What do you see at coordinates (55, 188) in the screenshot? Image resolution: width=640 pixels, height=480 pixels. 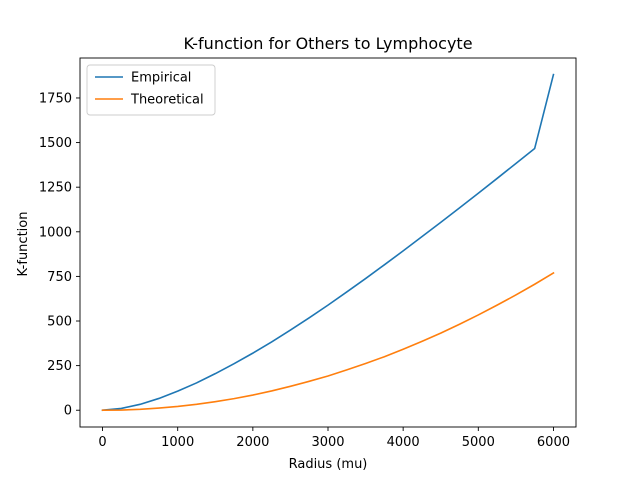 I see `y-tick-label: 1250` at bounding box center [55, 188].